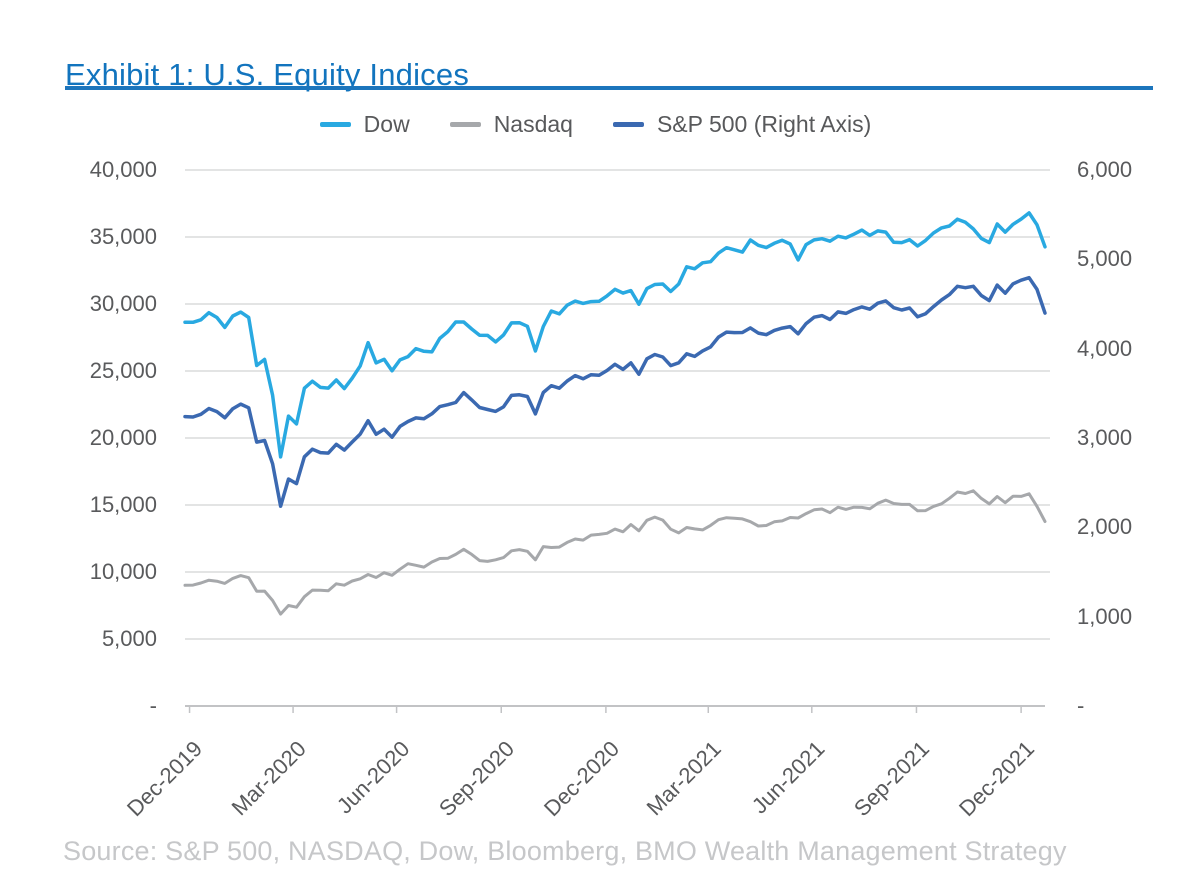 This screenshot has width=1191, height=891. What do you see at coordinates (123, 504) in the screenshot?
I see `y-axis-label-left: 15,000` at bounding box center [123, 504].